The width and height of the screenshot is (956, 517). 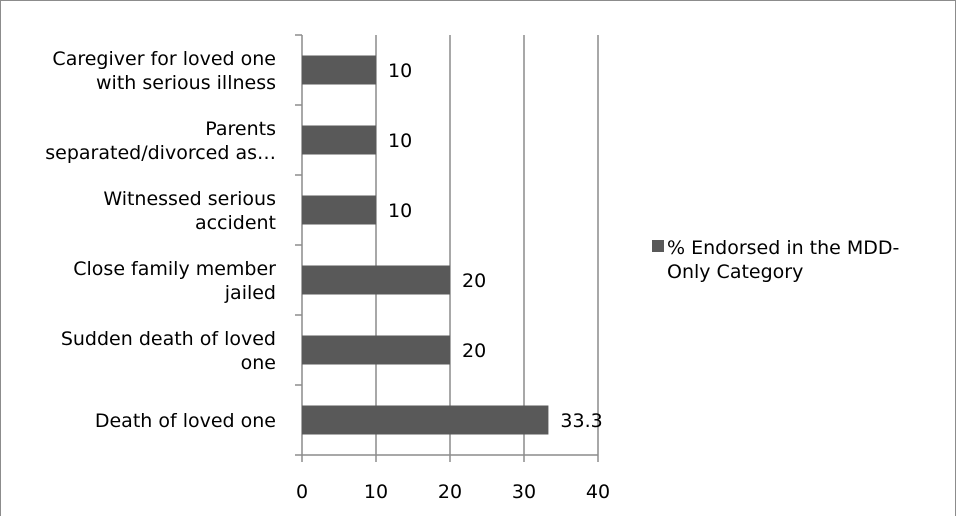 I want to click on legend-label: Only Category, so click(x=735, y=272).